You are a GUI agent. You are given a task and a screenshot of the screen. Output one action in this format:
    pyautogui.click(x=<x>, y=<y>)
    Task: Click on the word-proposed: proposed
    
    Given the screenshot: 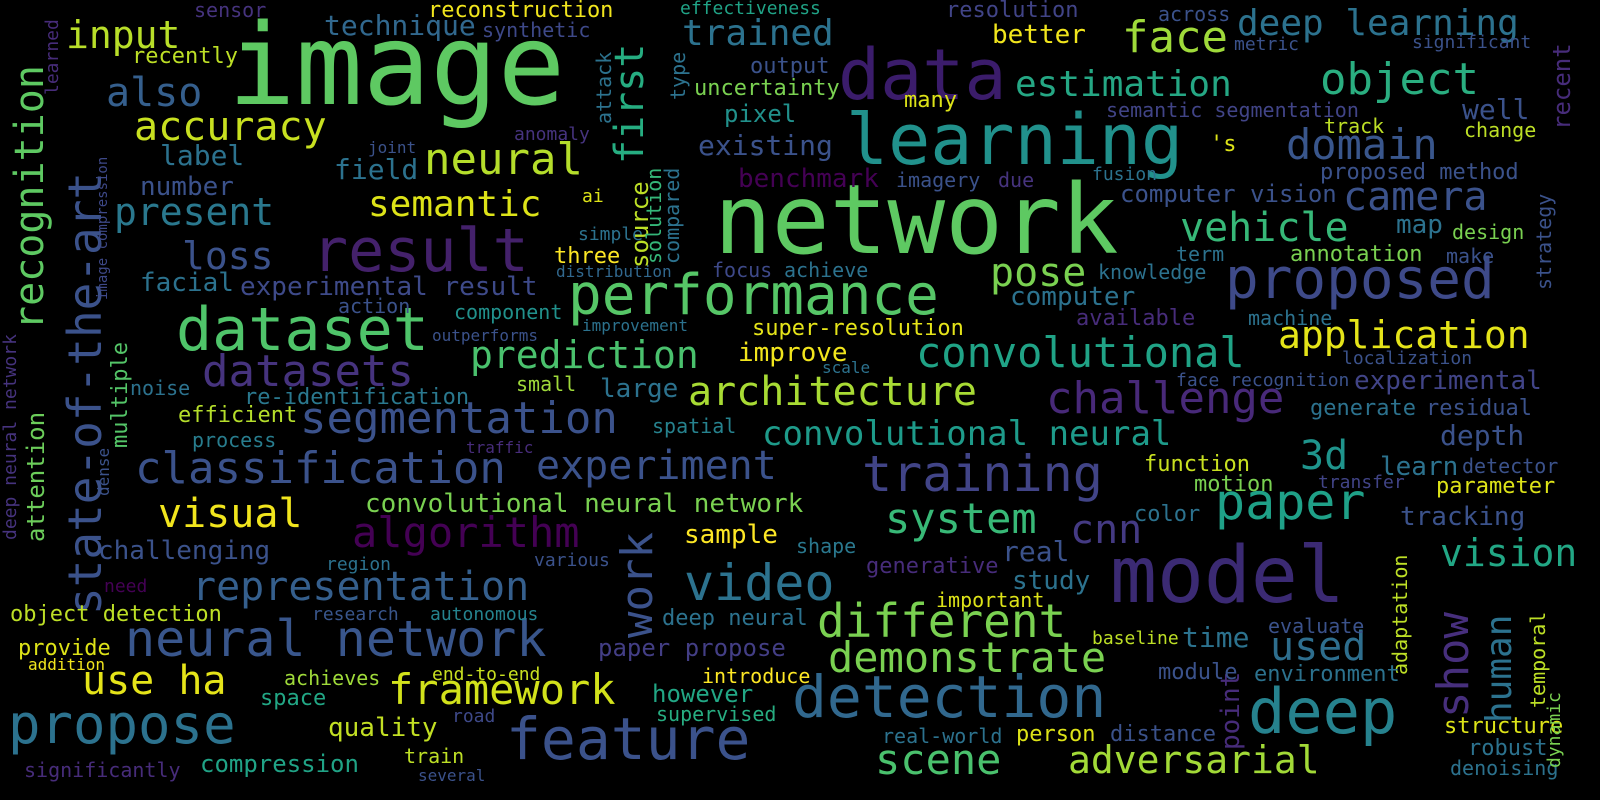 What is the action you would take?
    pyautogui.click(x=1360, y=279)
    